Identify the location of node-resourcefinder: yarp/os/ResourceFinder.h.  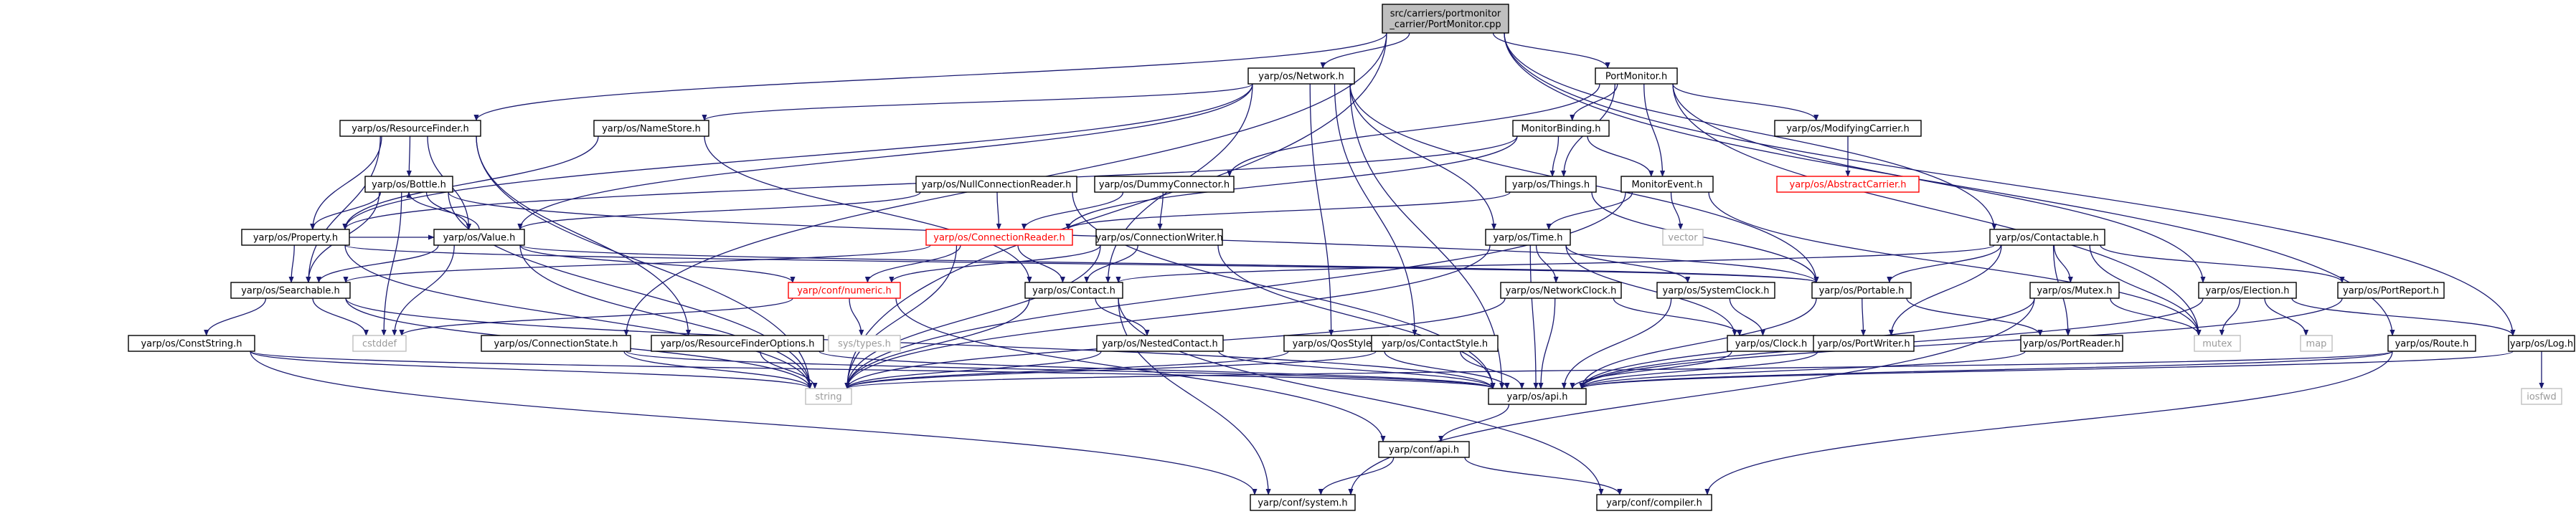
(410, 128).